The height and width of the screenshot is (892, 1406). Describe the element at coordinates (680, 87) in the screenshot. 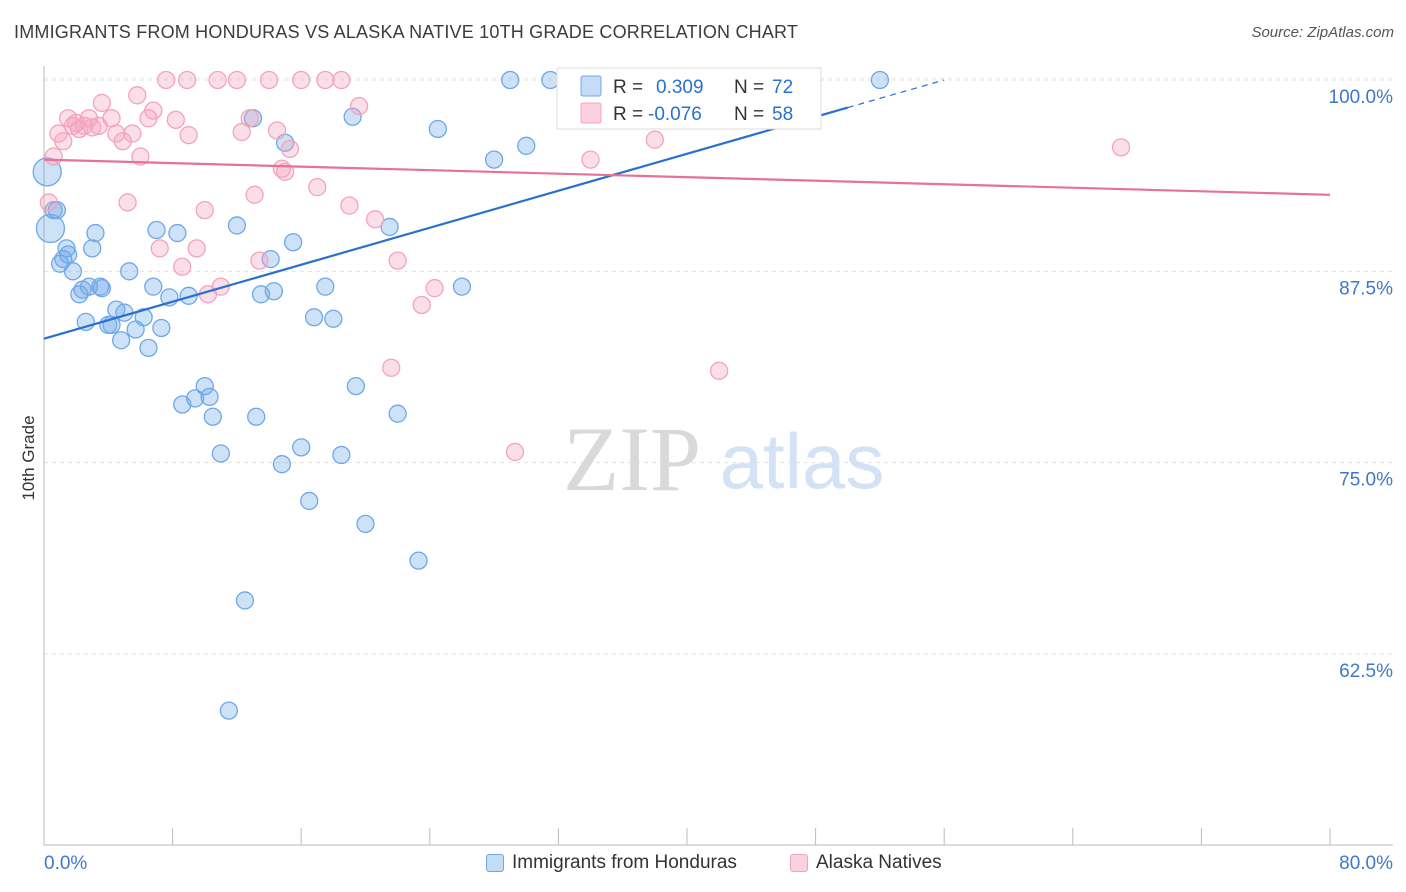

I see `stats-r-value-1: 0.309` at that location.